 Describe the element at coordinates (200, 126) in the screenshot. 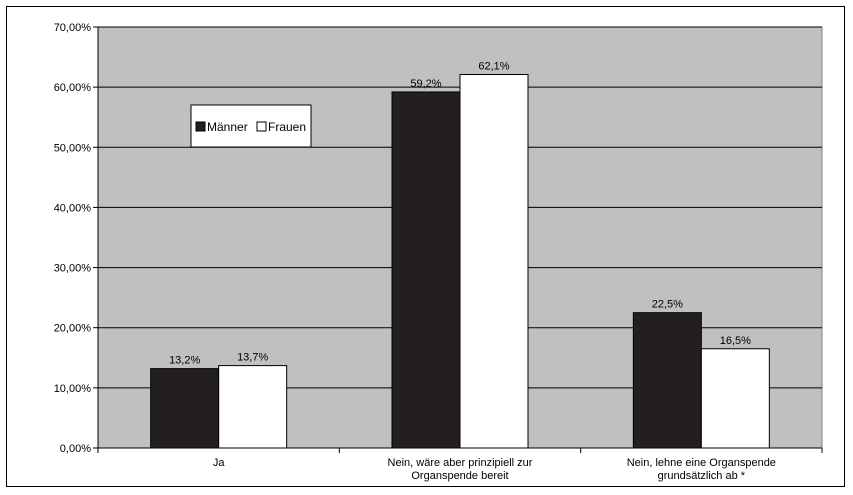

I see `legend-swatch-maenner` at that location.